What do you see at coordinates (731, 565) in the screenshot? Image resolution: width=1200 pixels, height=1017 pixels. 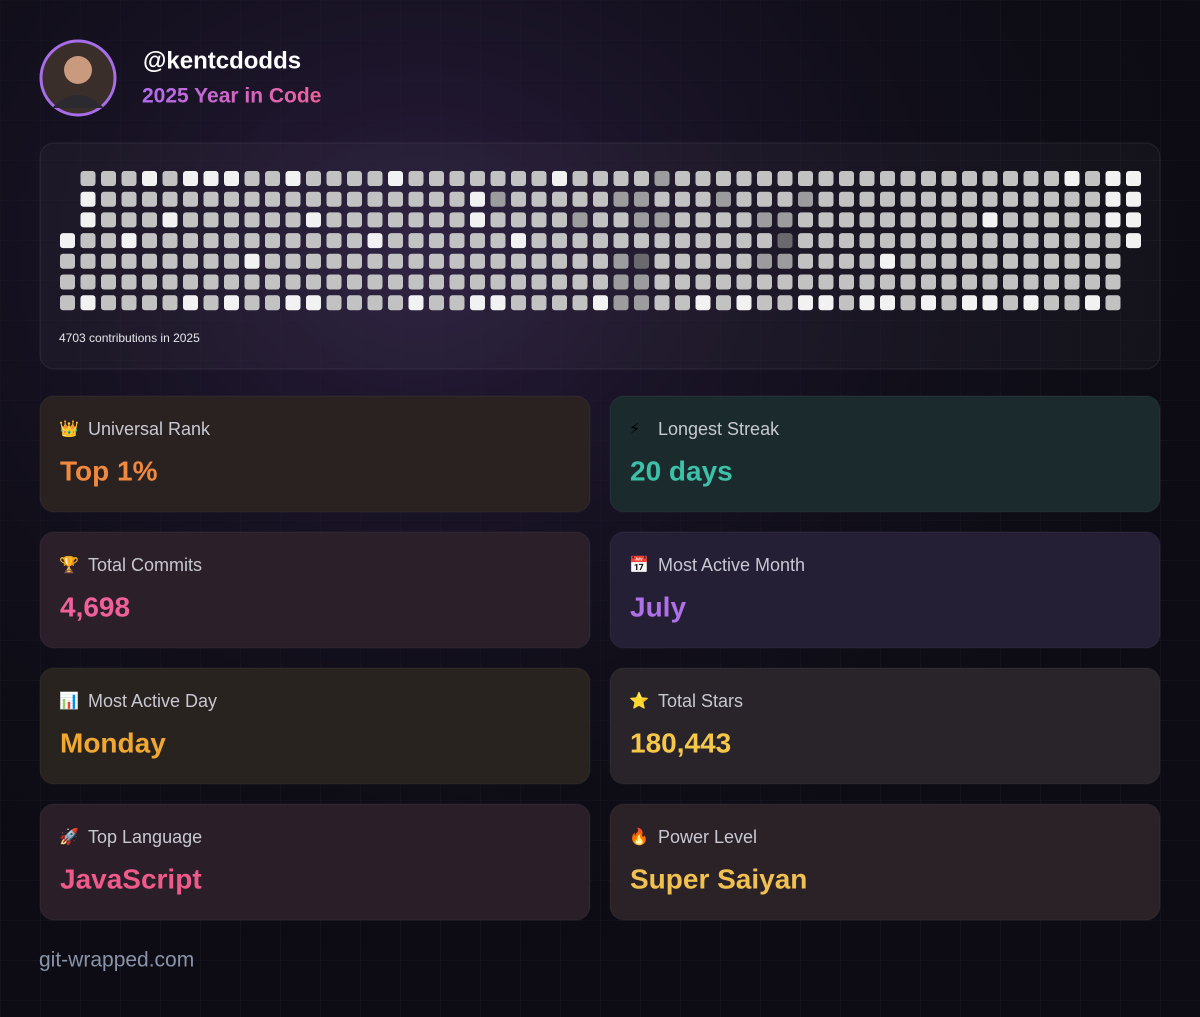 I see `stat-label: Most Active Month` at bounding box center [731, 565].